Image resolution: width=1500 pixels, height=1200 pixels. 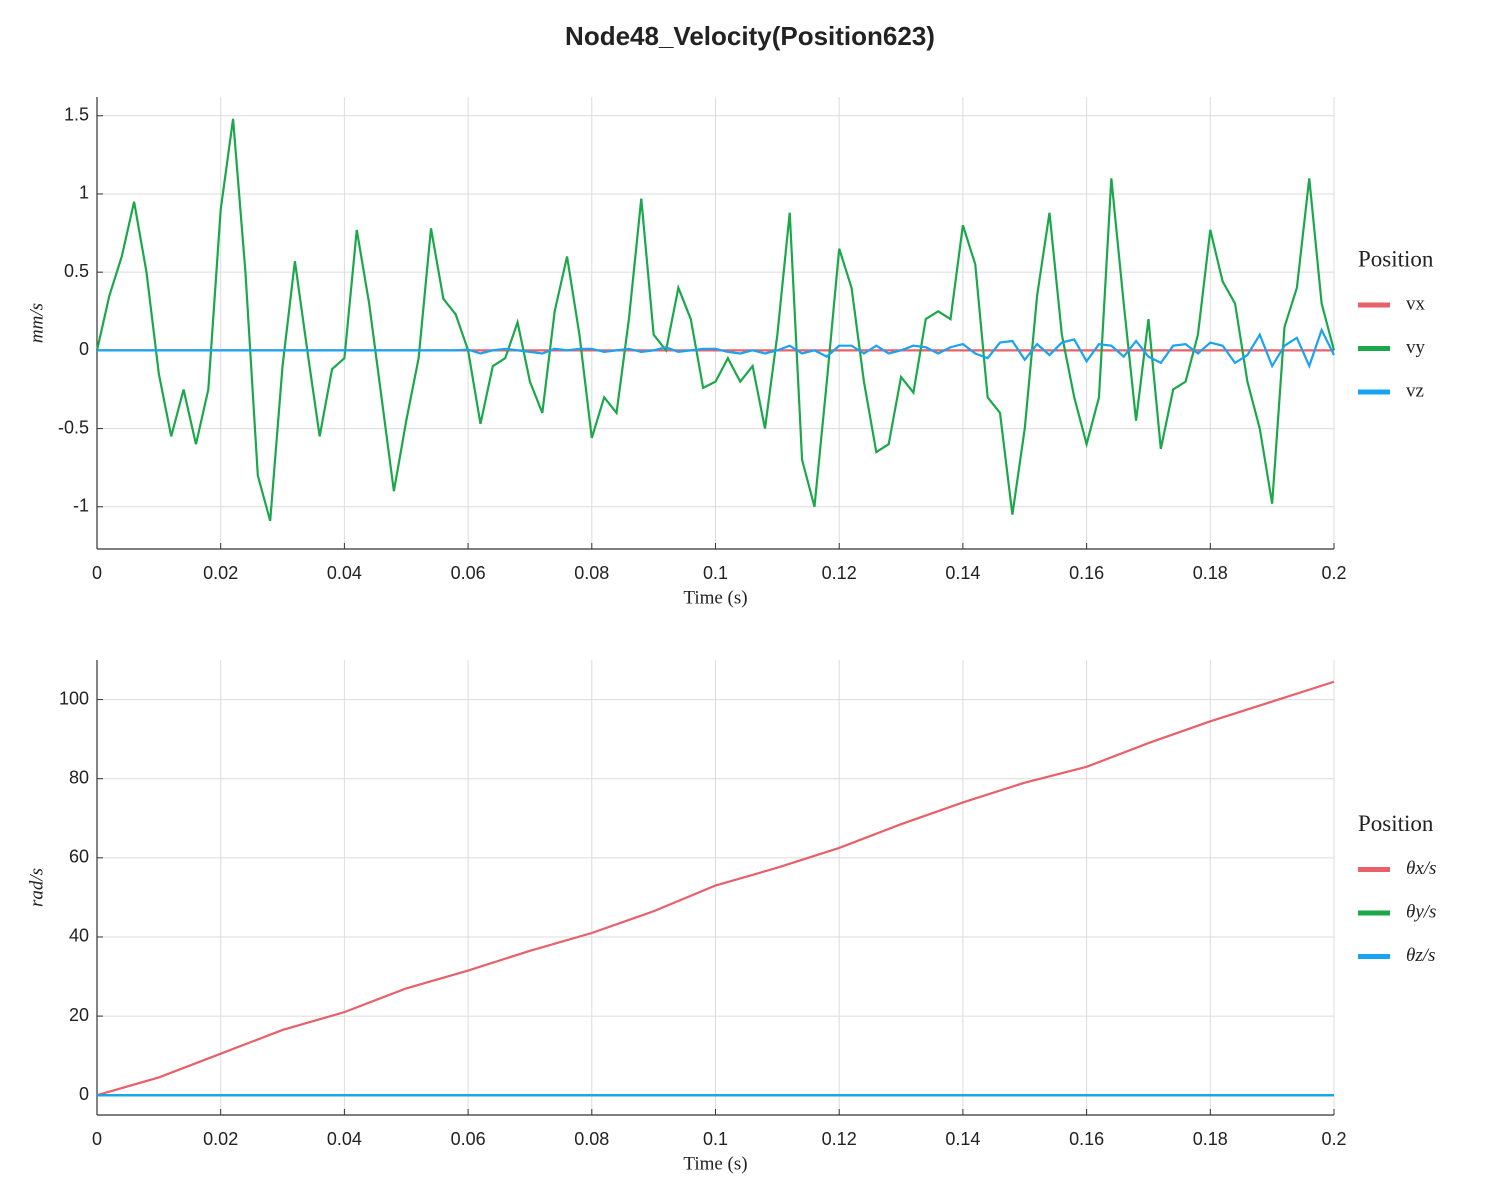 I want to click on y-tick-label: 1, so click(x=84, y=193).